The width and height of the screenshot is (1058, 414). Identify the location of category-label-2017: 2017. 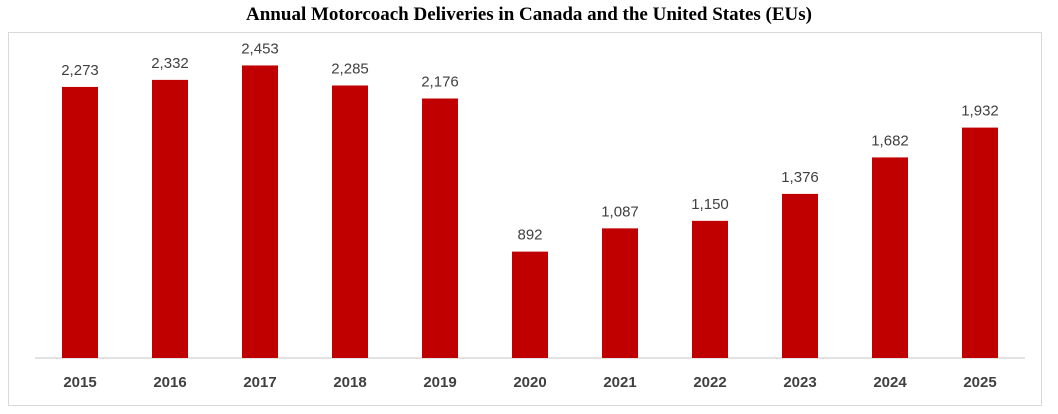
(259, 382).